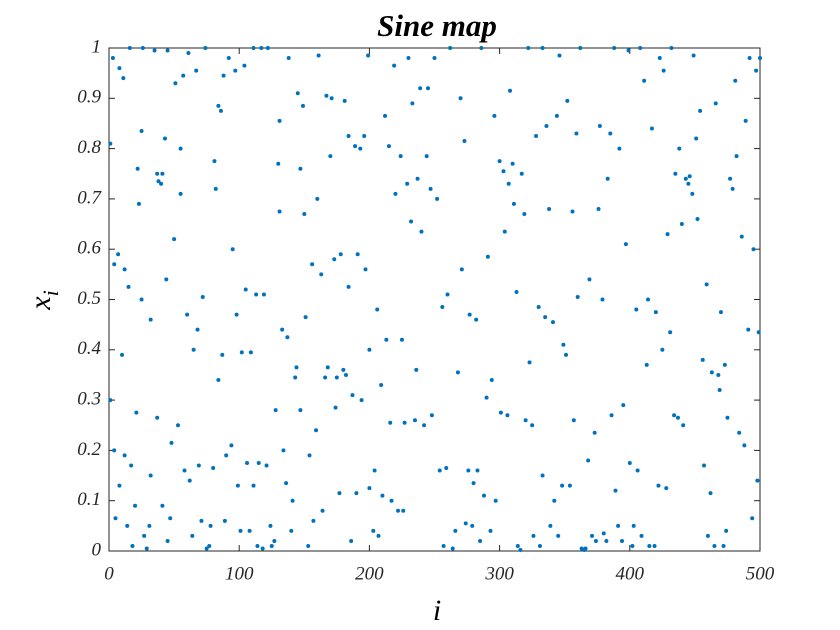 The width and height of the screenshot is (840, 630). What do you see at coordinates (89, 298) in the screenshot?
I see `y-tick-label: 0.5` at bounding box center [89, 298].